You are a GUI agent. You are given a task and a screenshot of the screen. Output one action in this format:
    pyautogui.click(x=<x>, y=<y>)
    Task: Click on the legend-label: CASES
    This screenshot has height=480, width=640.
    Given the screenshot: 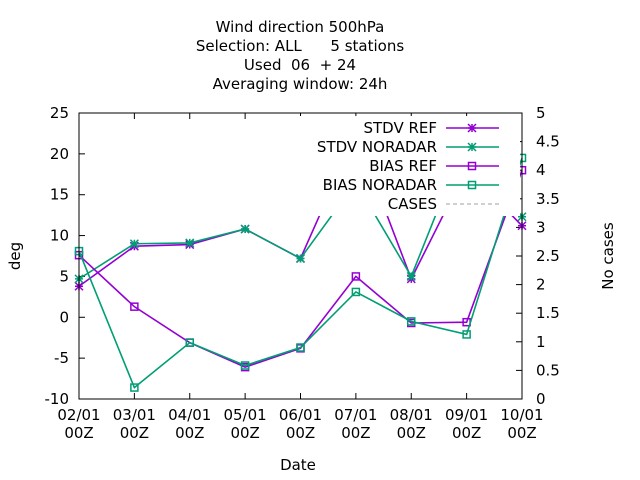 What is the action you would take?
    pyautogui.click(x=412, y=204)
    